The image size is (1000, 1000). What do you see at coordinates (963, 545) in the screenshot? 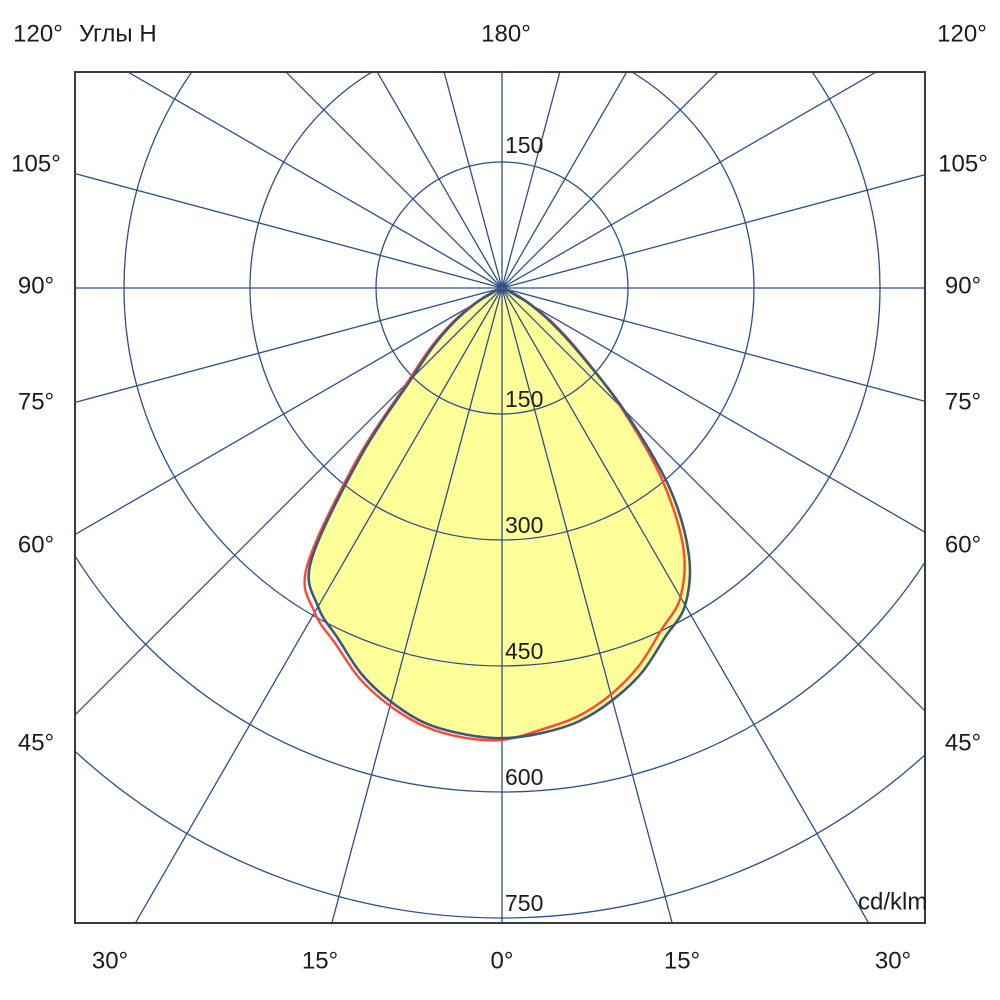
I see `angle-label-right-3: 60°` at bounding box center [963, 545].